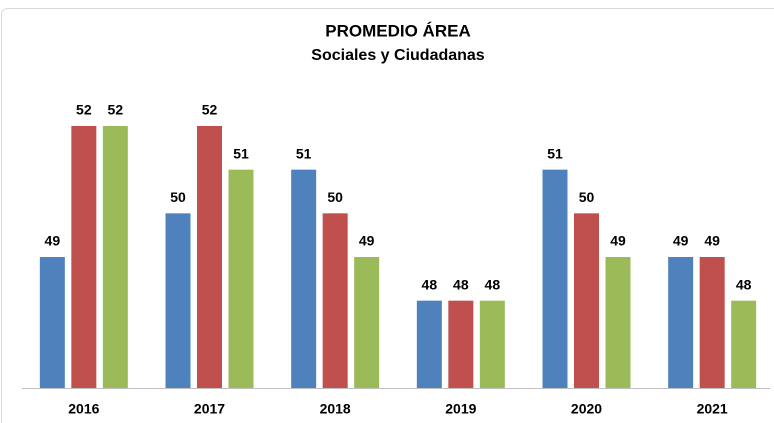  I want to click on x-tick-label: 2017, so click(209, 409).